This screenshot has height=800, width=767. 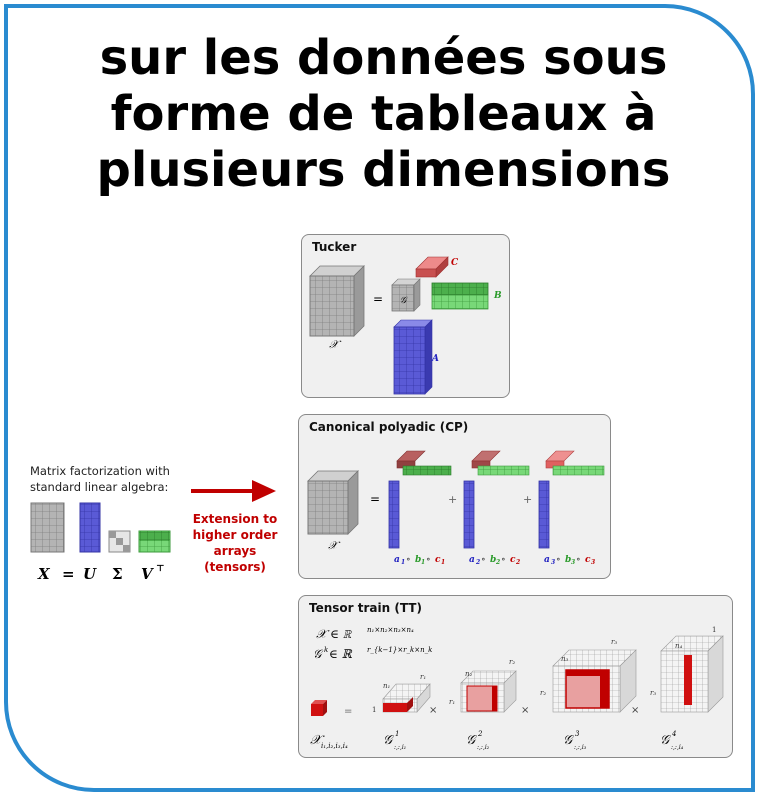 I want to click on matrix-vt, so click(x=154, y=541).